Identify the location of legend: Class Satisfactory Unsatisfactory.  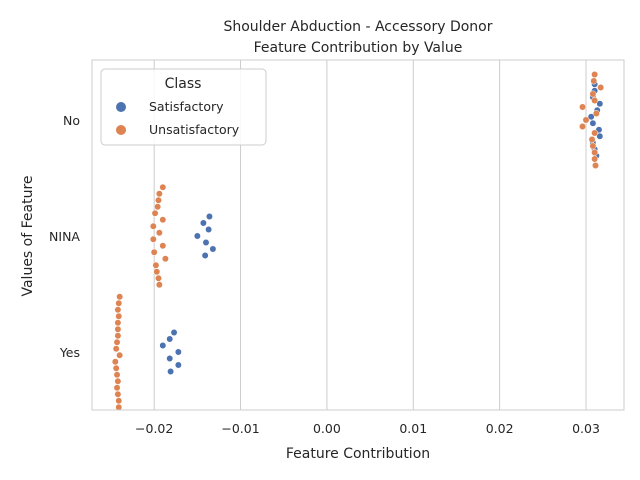
(183, 107).